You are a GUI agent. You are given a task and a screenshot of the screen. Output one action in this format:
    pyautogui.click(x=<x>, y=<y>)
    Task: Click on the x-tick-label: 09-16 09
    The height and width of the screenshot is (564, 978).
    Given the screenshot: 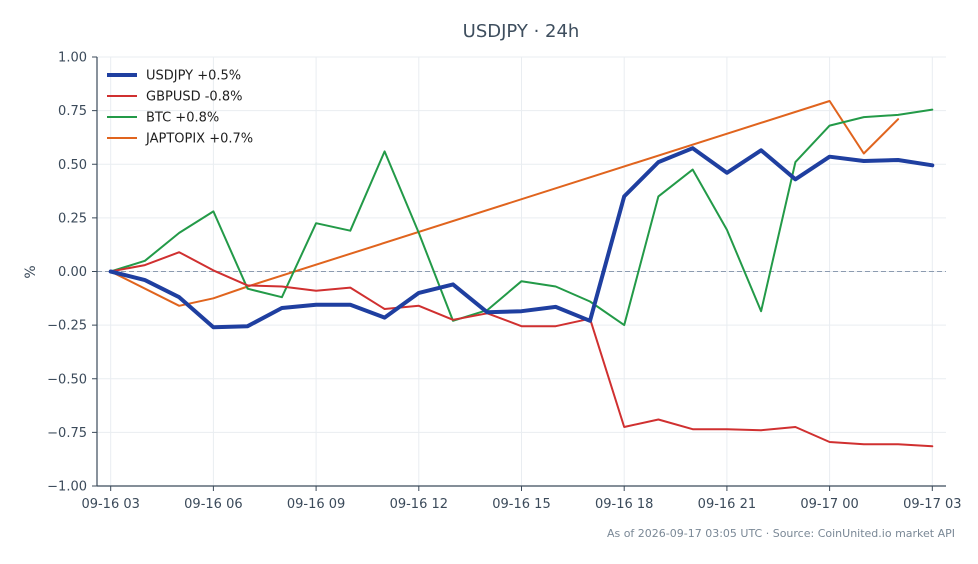 What is the action you would take?
    pyautogui.click(x=316, y=504)
    